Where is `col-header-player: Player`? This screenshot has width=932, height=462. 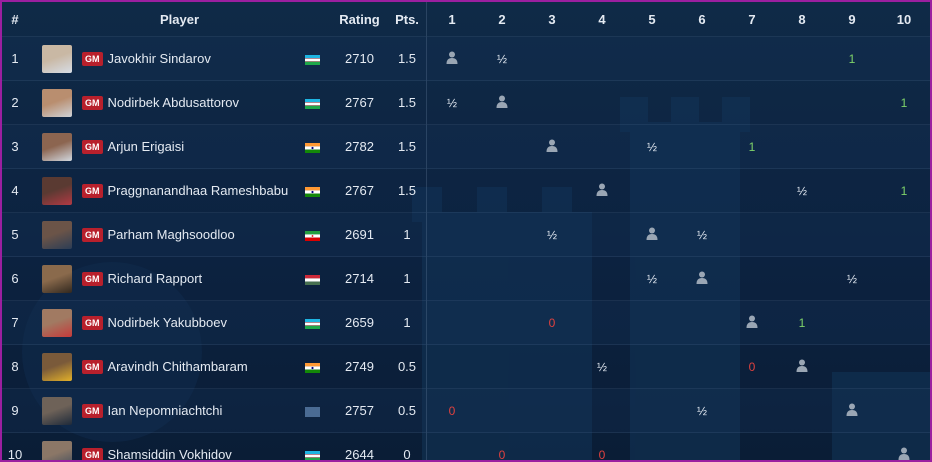 col-header-player: Player is located at coordinates (179, 19).